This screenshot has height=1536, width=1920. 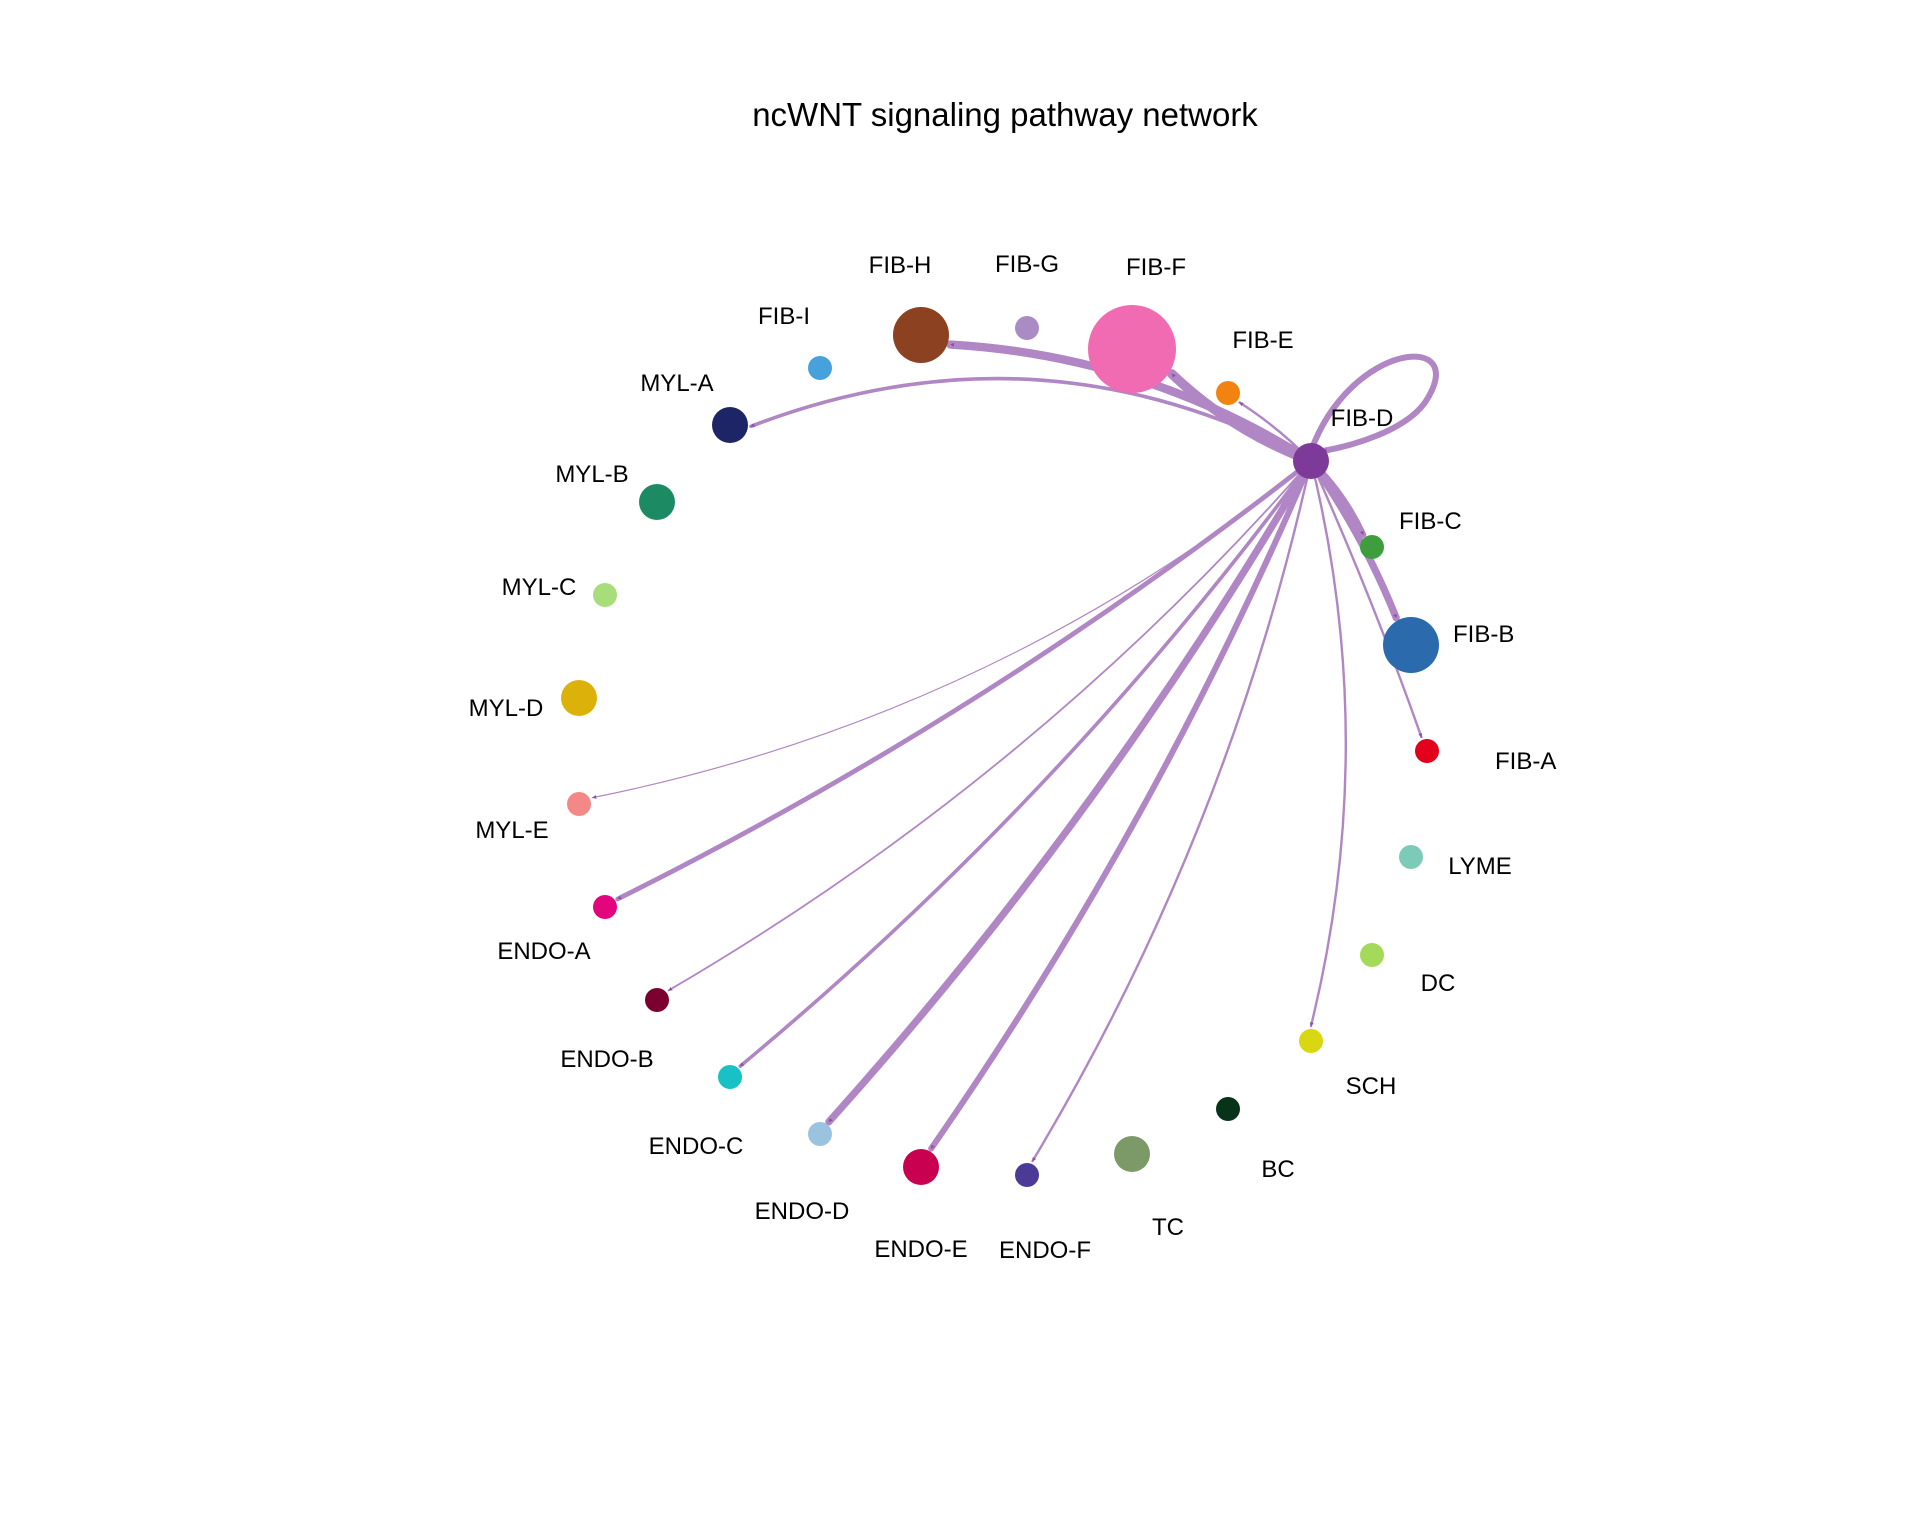 I want to click on edge-fib-d-to-myl-a, so click(x=1031, y=419).